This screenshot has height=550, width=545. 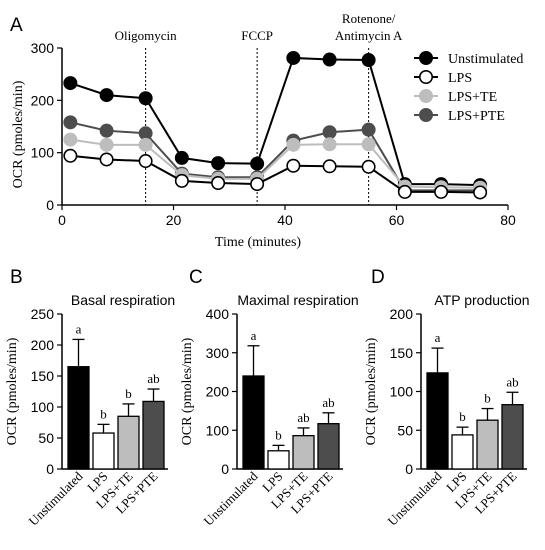 I want to click on injection-label: Rotenone/, so click(x=369, y=18).